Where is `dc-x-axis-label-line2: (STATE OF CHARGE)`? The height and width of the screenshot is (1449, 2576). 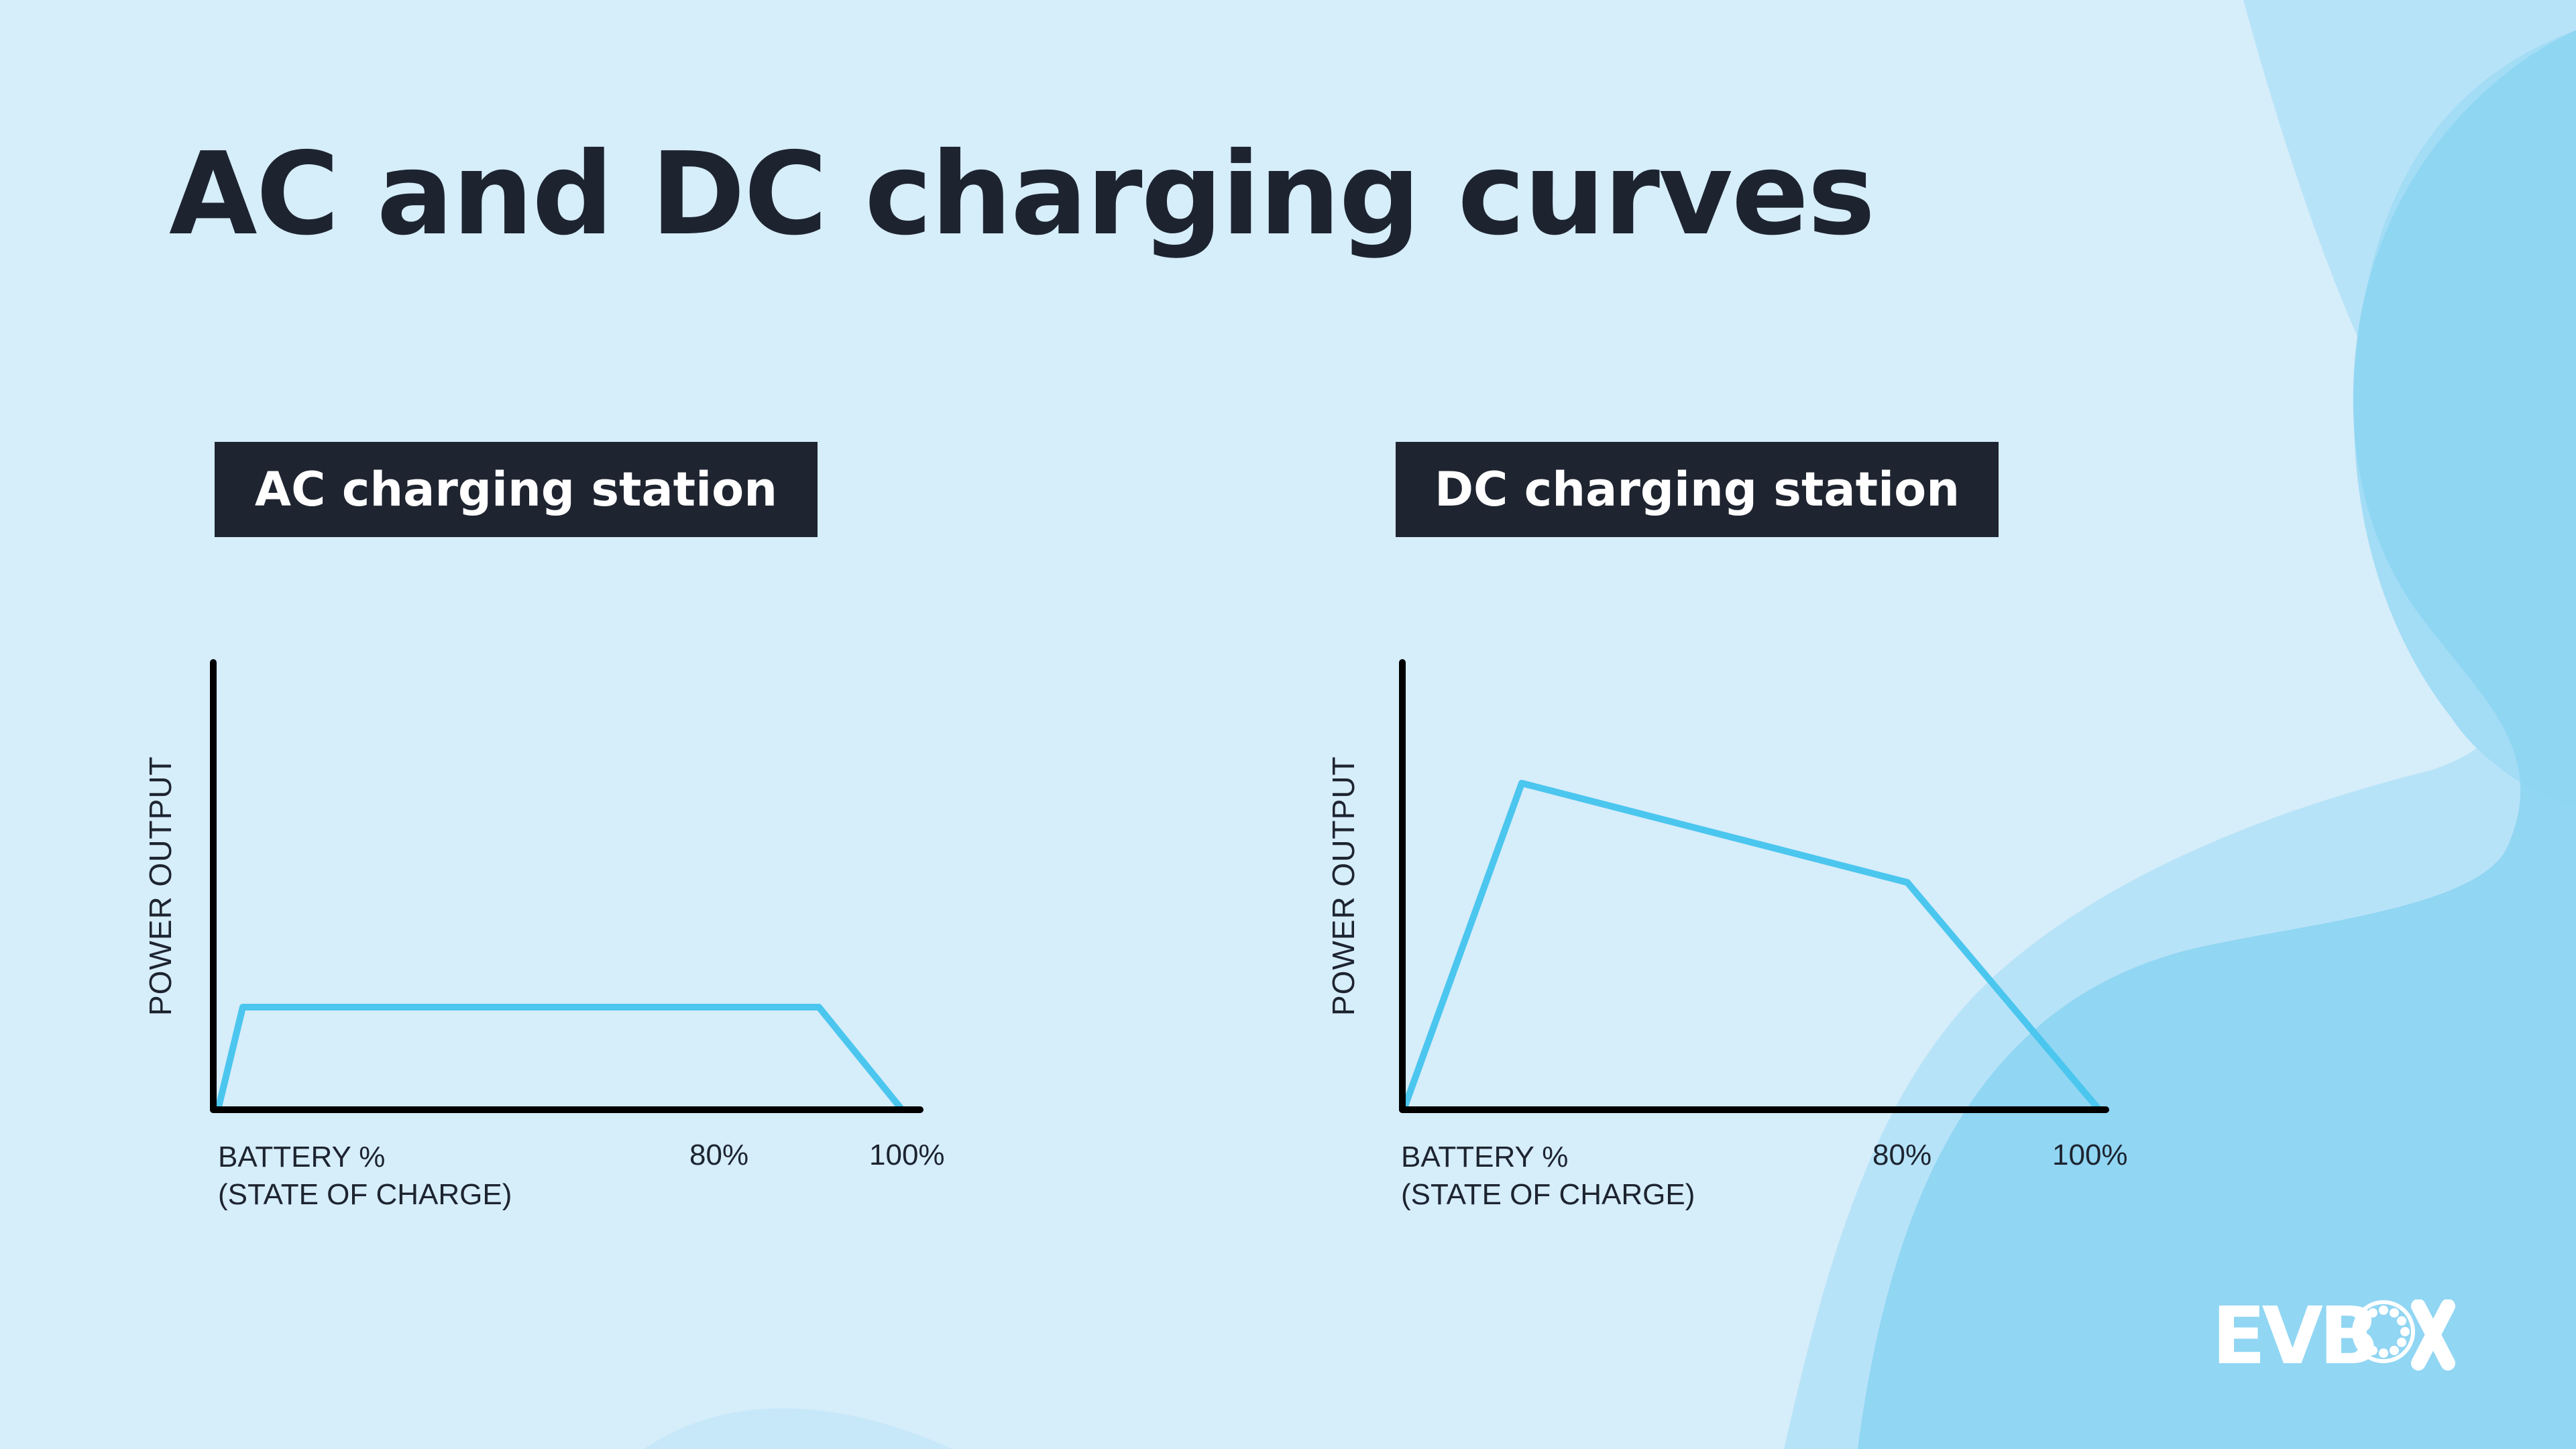
dc-x-axis-label-line2: (STATE OF CHARGE) is located at coordinates (1548, 1195).